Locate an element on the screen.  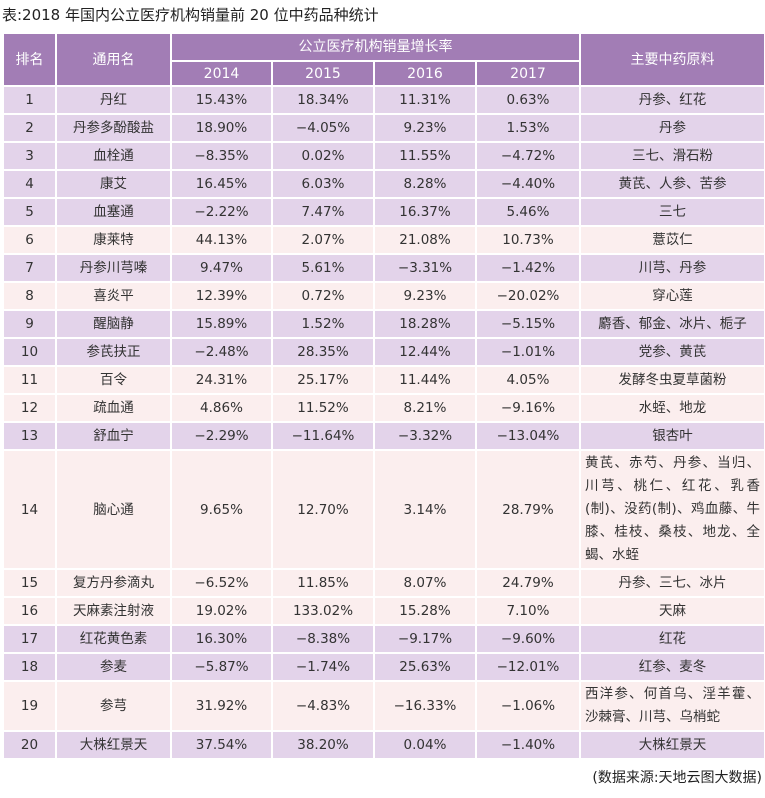
growth-cell: 1.52% is located at coordinates (323, 324).